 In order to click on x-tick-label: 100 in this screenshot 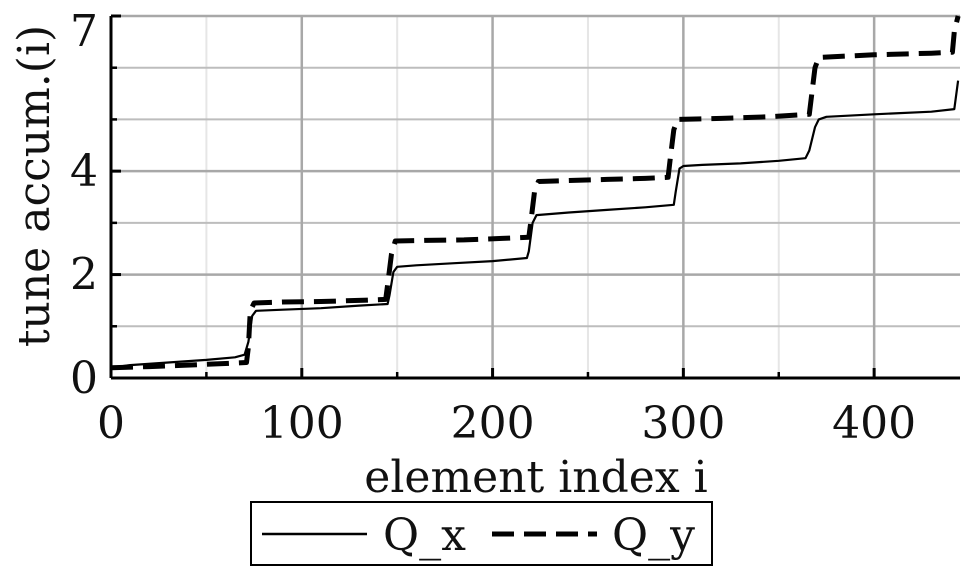, I will do `click(302, 423)`.